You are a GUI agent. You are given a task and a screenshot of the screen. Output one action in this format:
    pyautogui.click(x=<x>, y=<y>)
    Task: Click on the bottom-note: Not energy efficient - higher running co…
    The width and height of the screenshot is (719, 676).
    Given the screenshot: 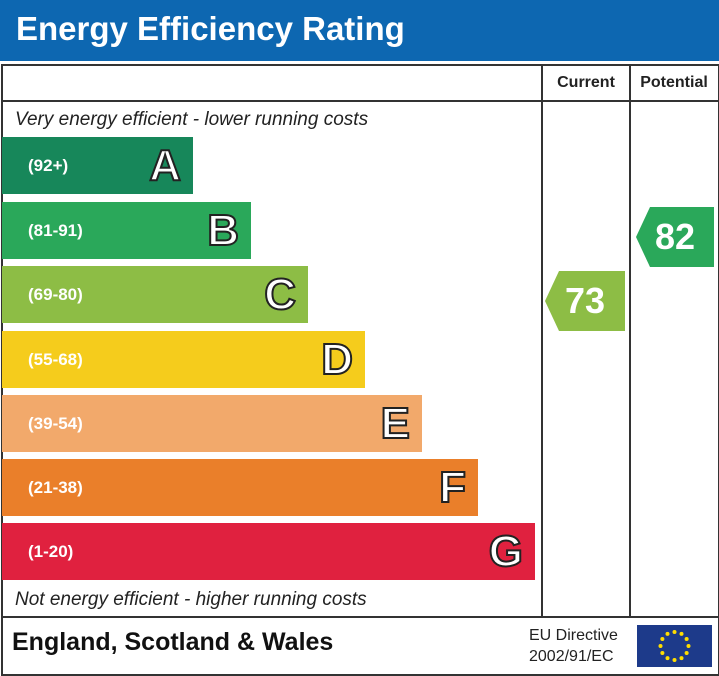 What is the action you would take?
    pyautogui.click(x=191, y=599)
    